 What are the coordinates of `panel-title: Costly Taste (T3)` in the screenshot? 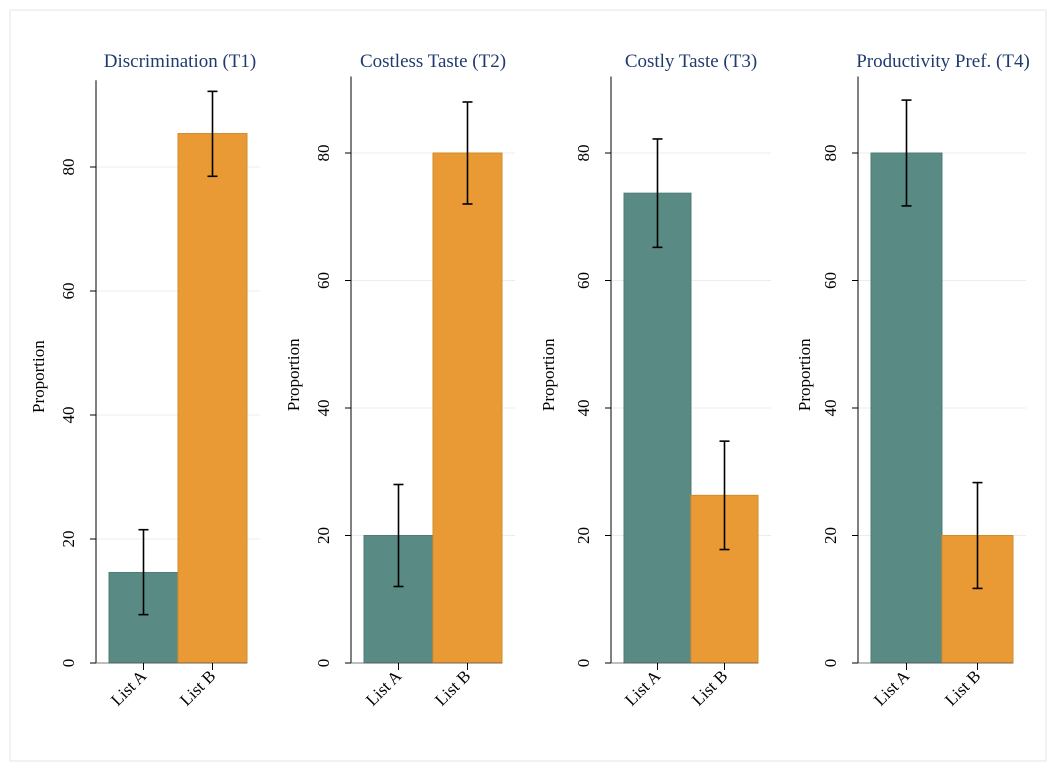 It's located at (691, 61).